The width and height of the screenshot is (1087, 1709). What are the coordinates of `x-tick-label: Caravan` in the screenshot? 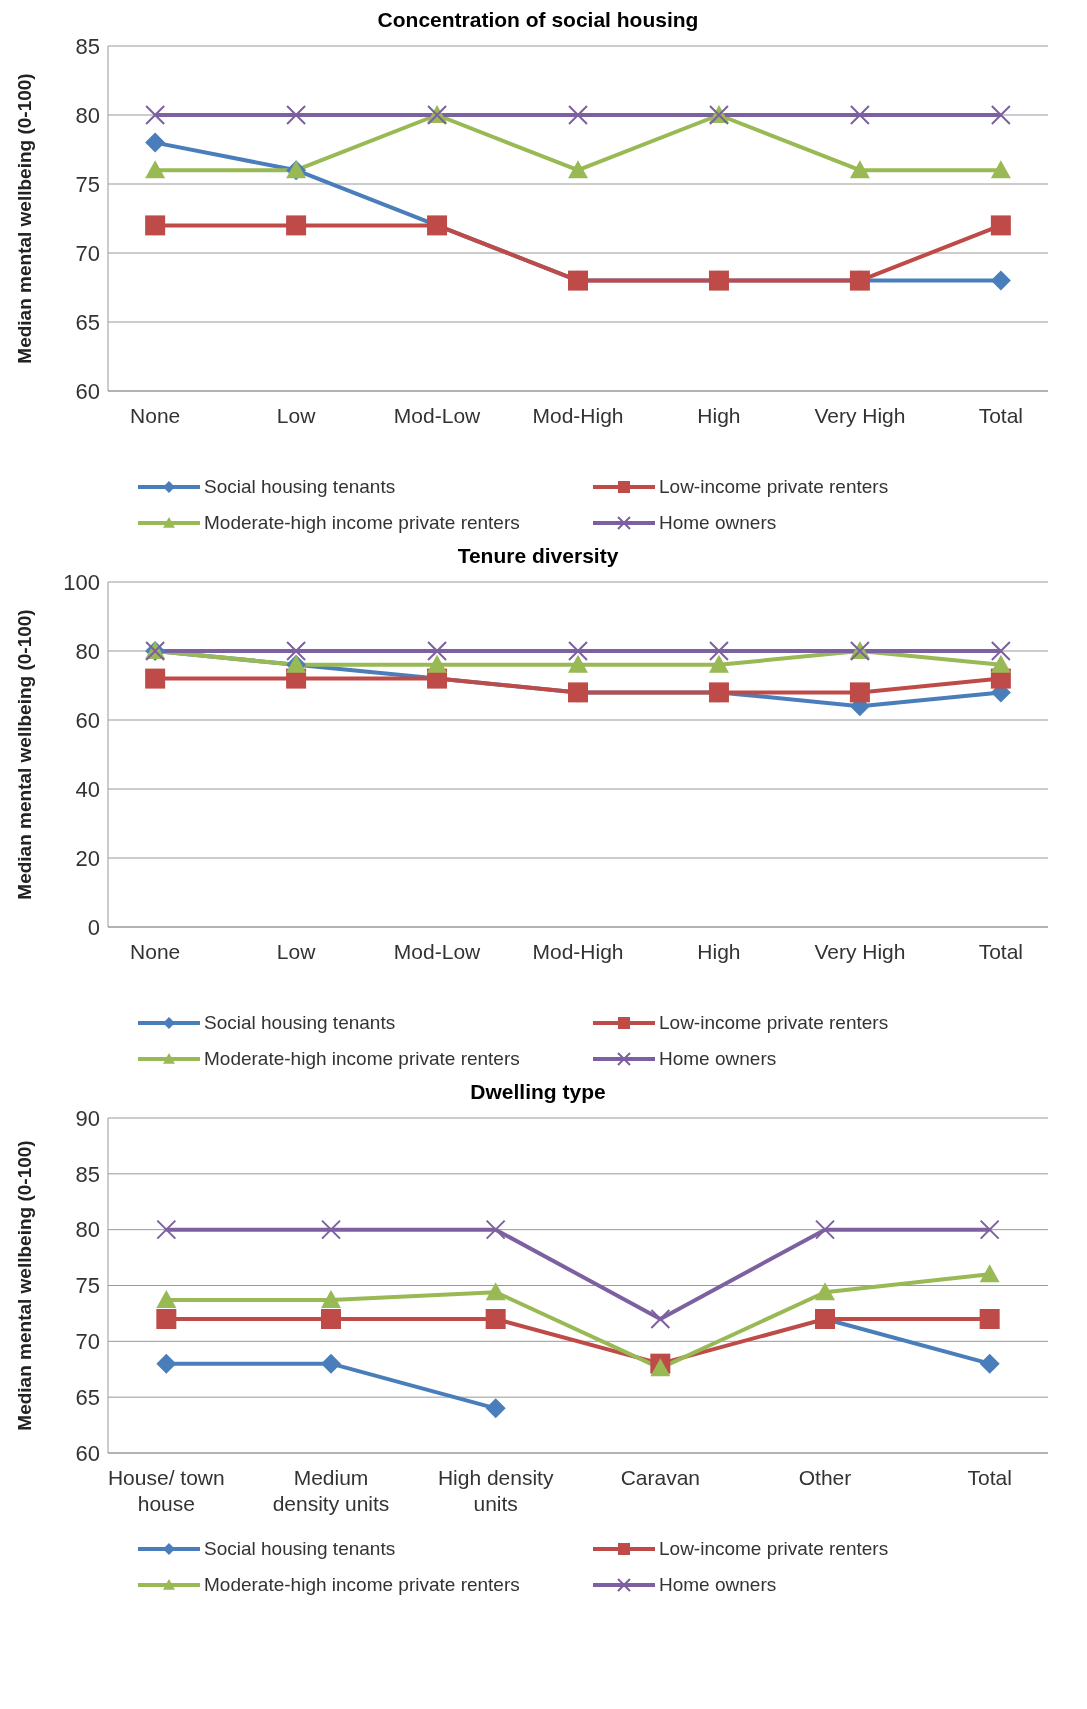 It's located at (660, 1477).